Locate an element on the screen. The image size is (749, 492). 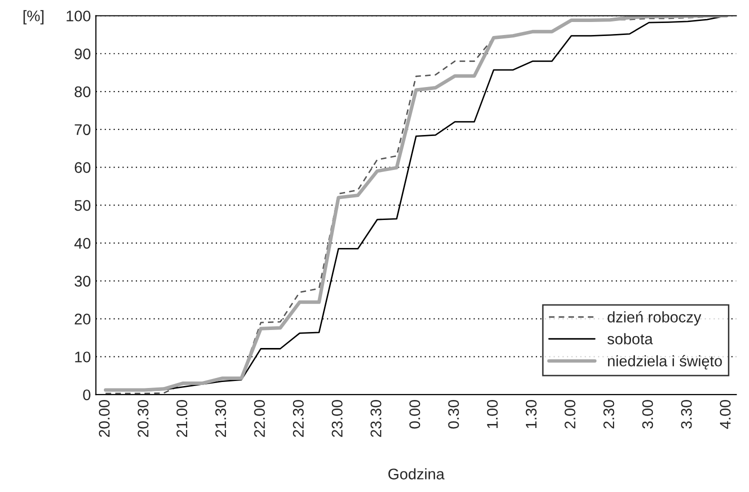
x-tick-label: 20.00 is located at coordinates (104, 418).